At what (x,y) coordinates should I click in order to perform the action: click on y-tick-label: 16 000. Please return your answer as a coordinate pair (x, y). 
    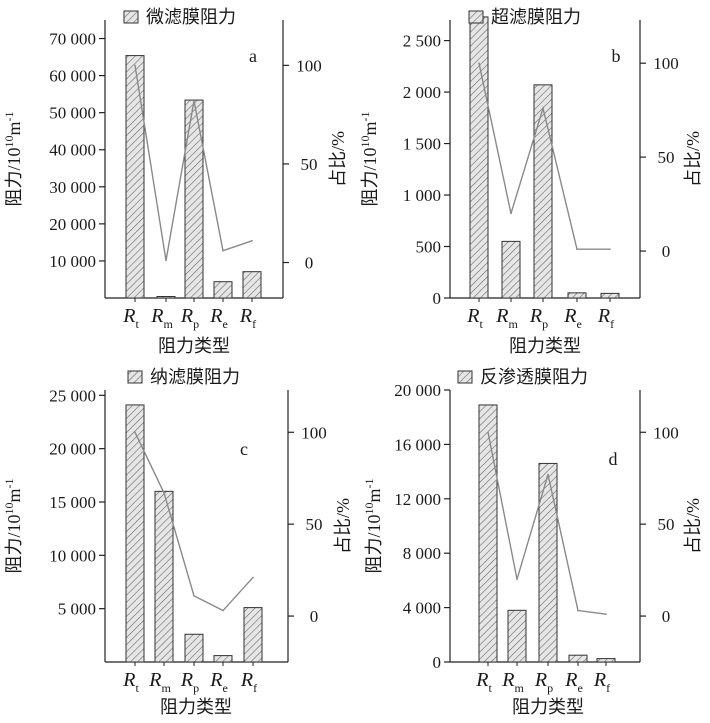
    Looking at the image, I should click on (417, 444).